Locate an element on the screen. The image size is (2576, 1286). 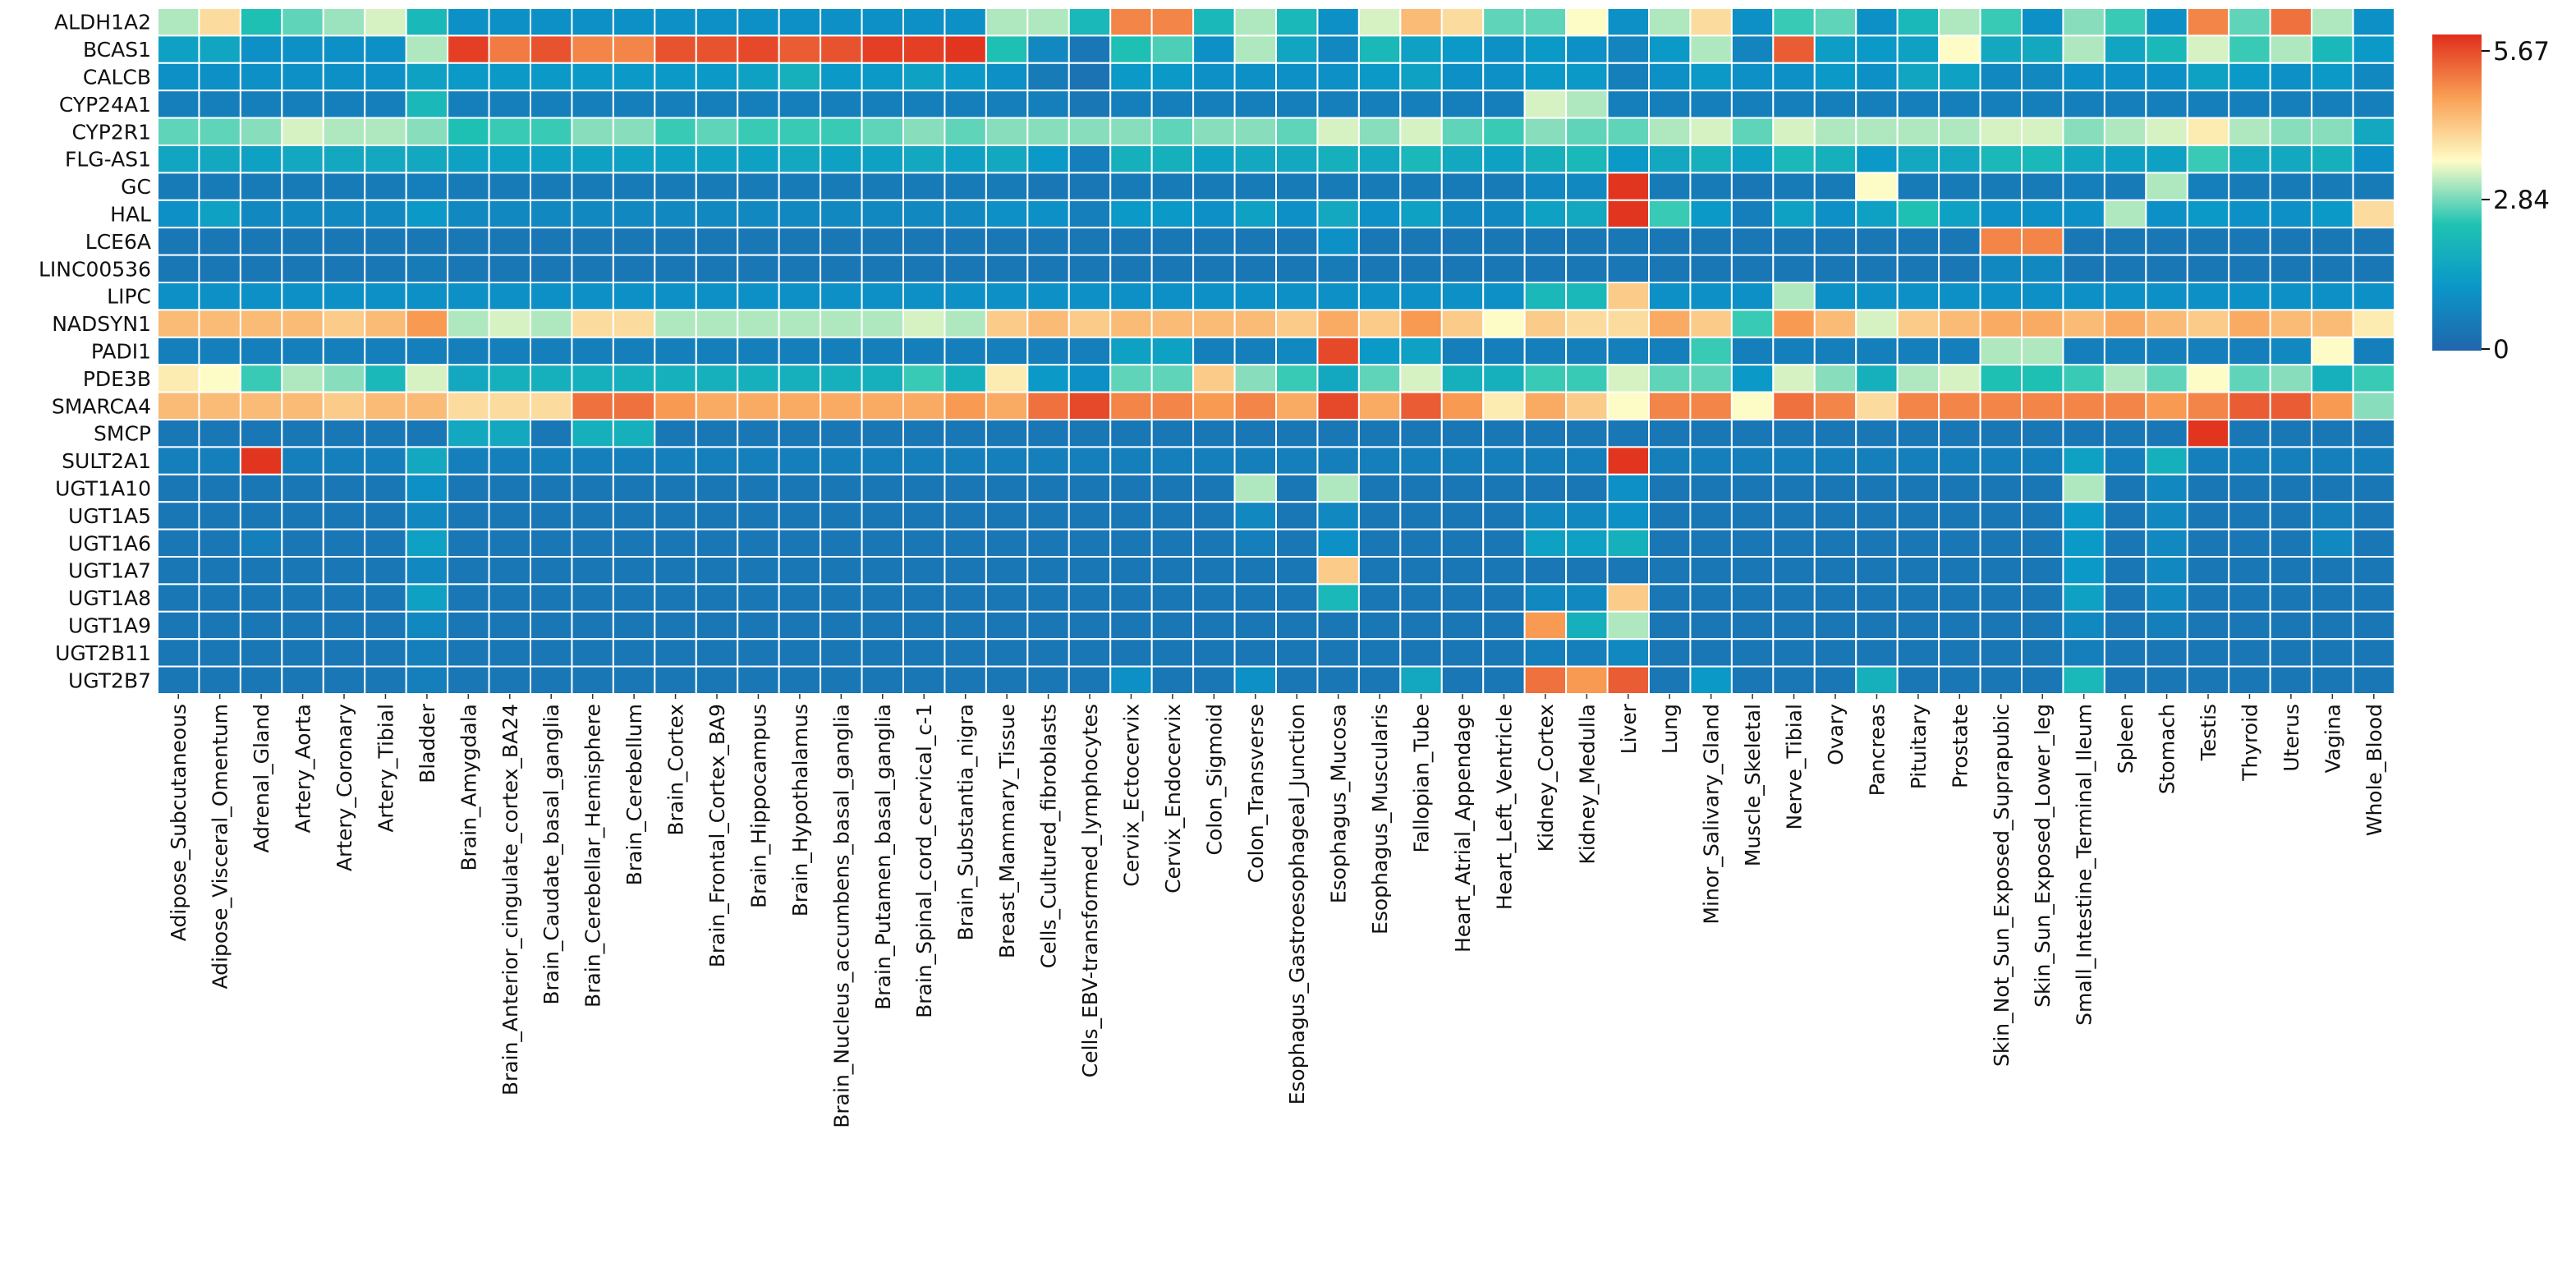
row-label: CYP2R1 is located at coordinates (111, 132).